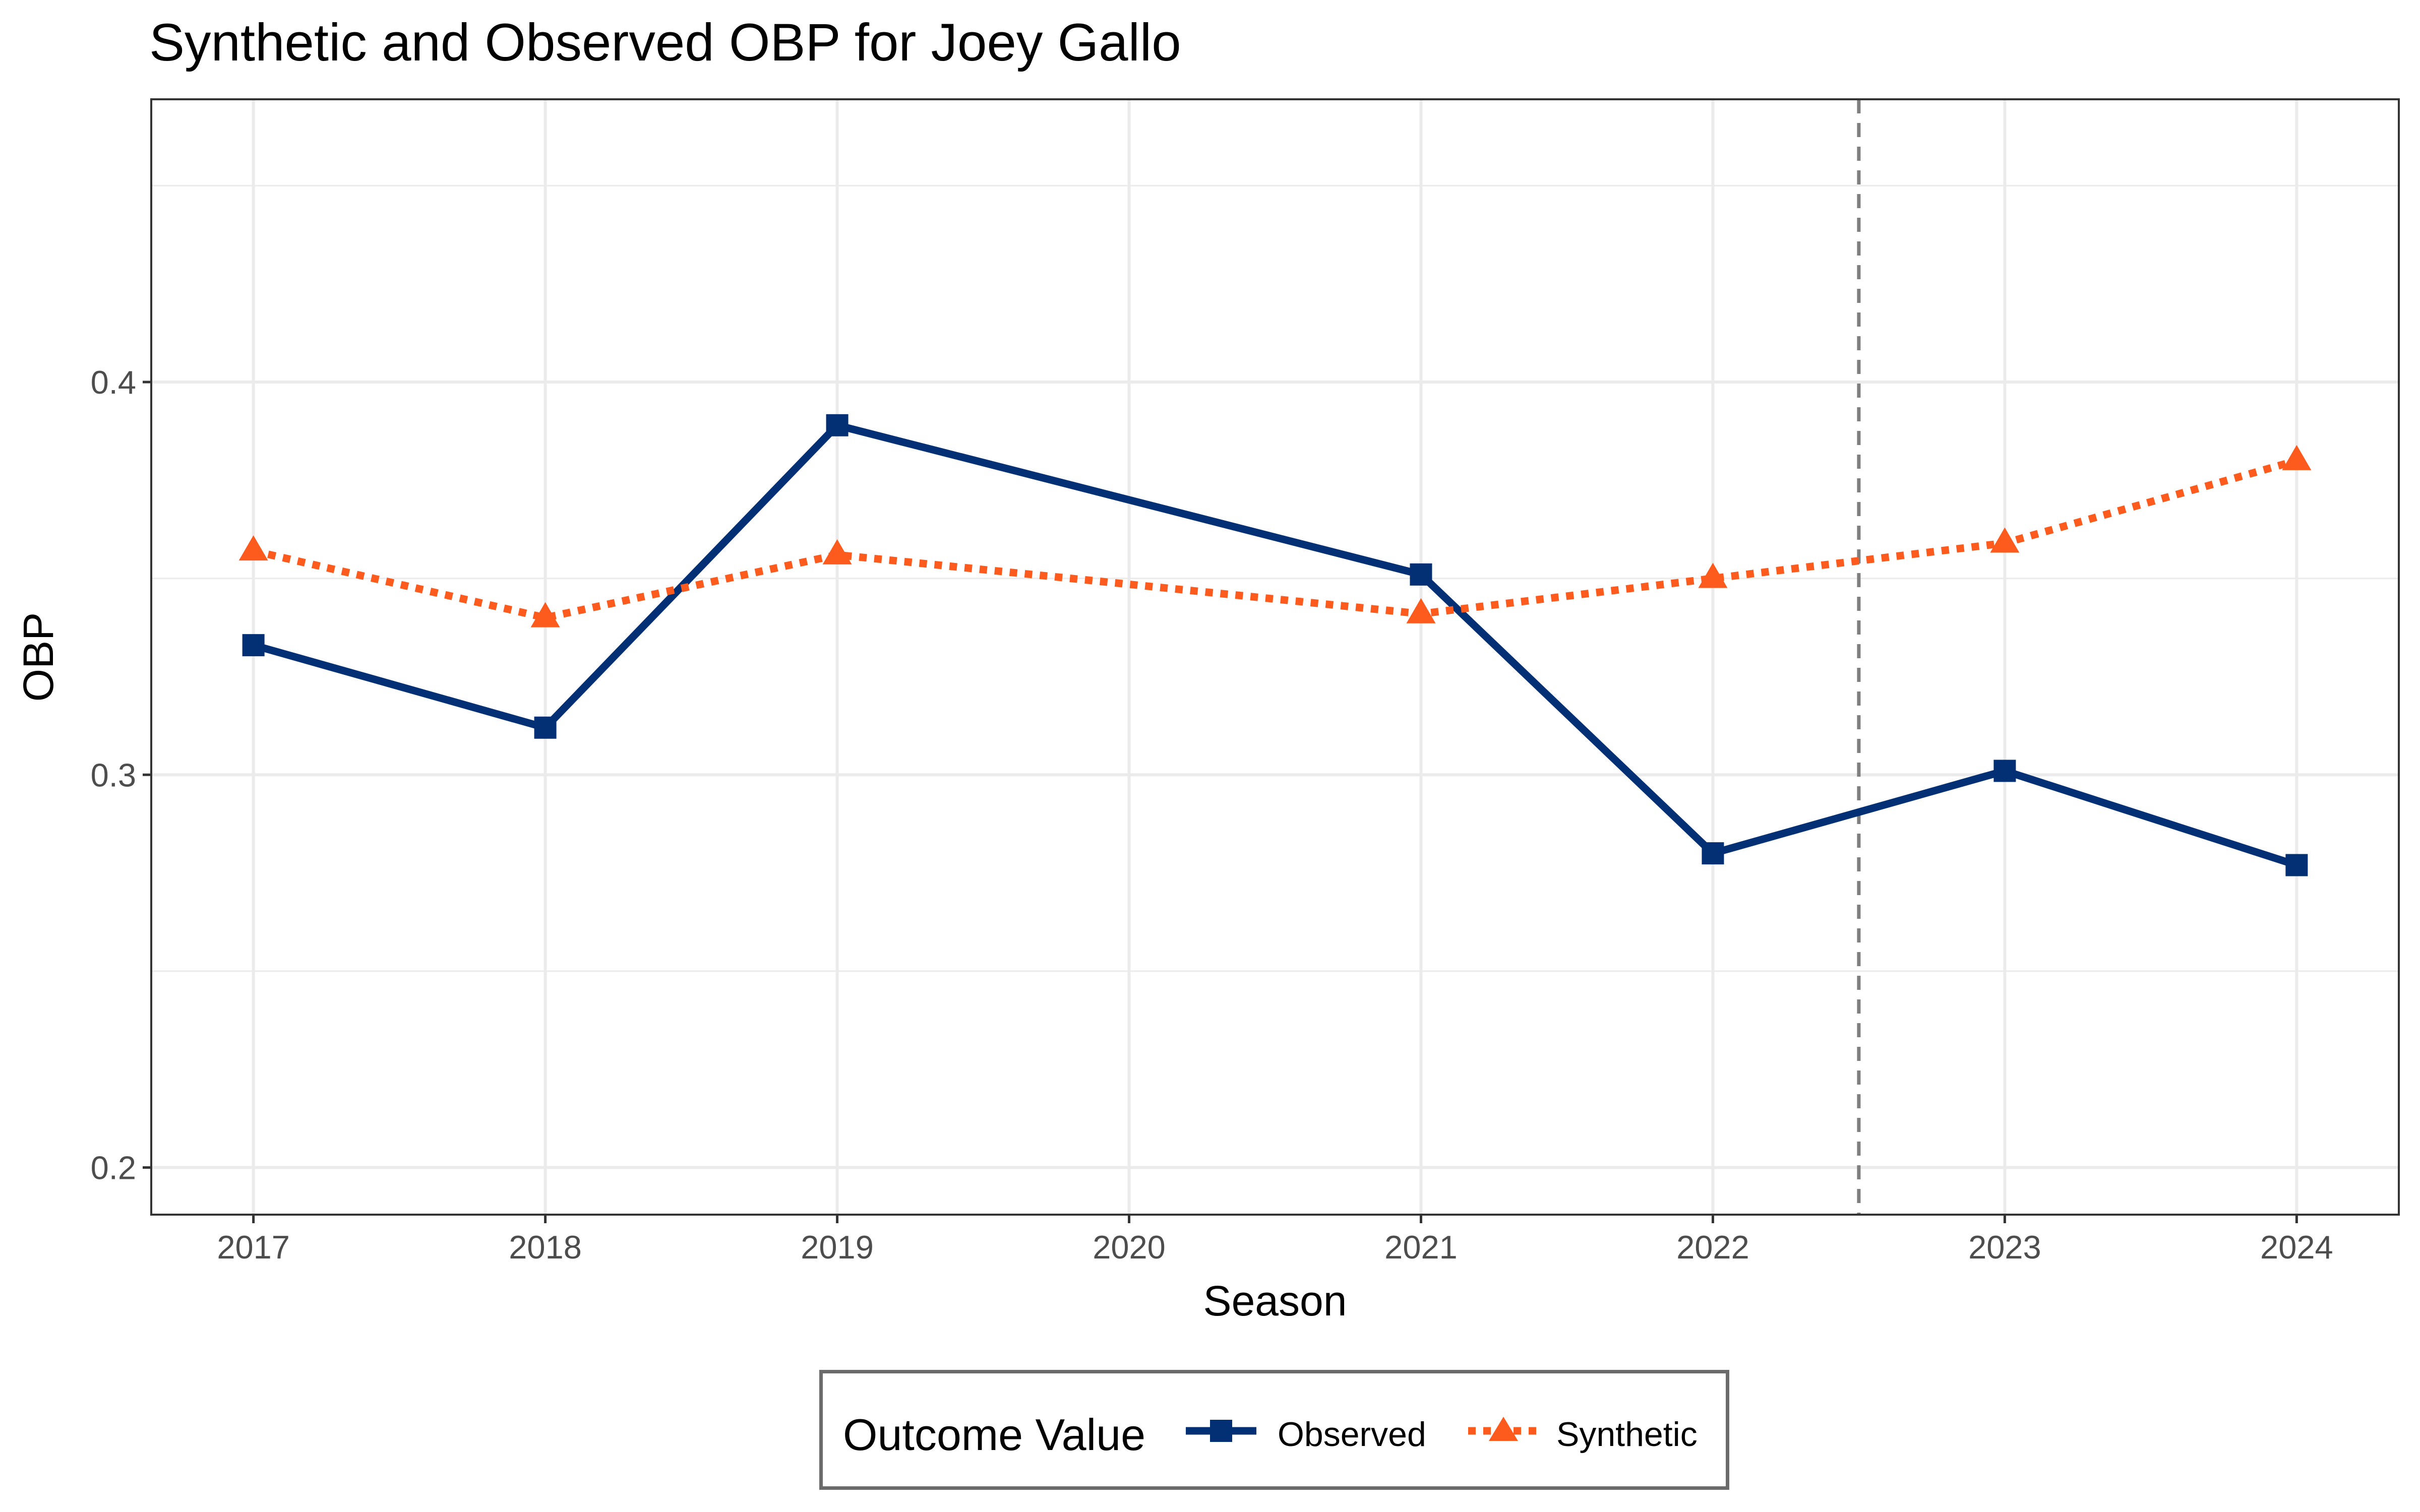 Image resolution: width=2420 pixels, height=1512 pixels. What do you see at coordinates (1274, 1430) in the screenshot?
I see `legend: Outcome Value Observed Synthetic` at bounding box center [1274, 1430].